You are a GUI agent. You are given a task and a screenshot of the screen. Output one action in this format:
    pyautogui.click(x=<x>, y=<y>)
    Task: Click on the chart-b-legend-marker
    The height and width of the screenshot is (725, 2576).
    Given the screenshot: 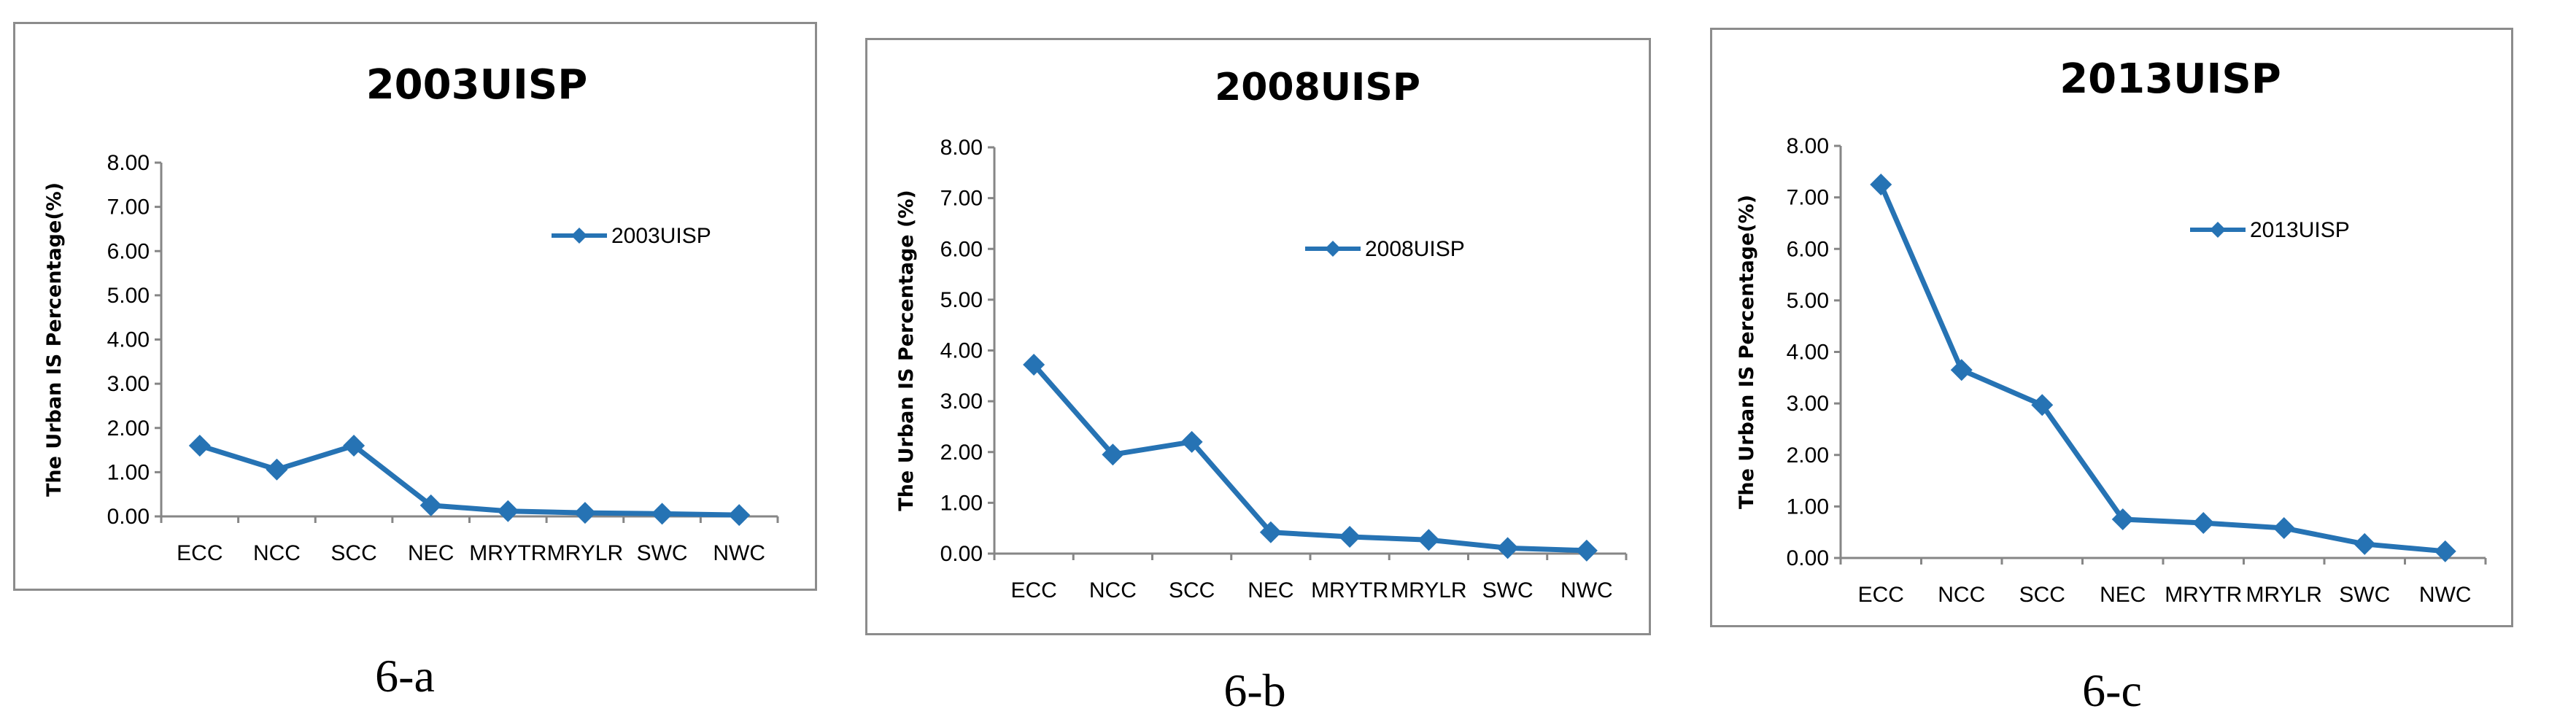 What is the action you would take?
    pyautogui.click(x=1333, y=249)
    